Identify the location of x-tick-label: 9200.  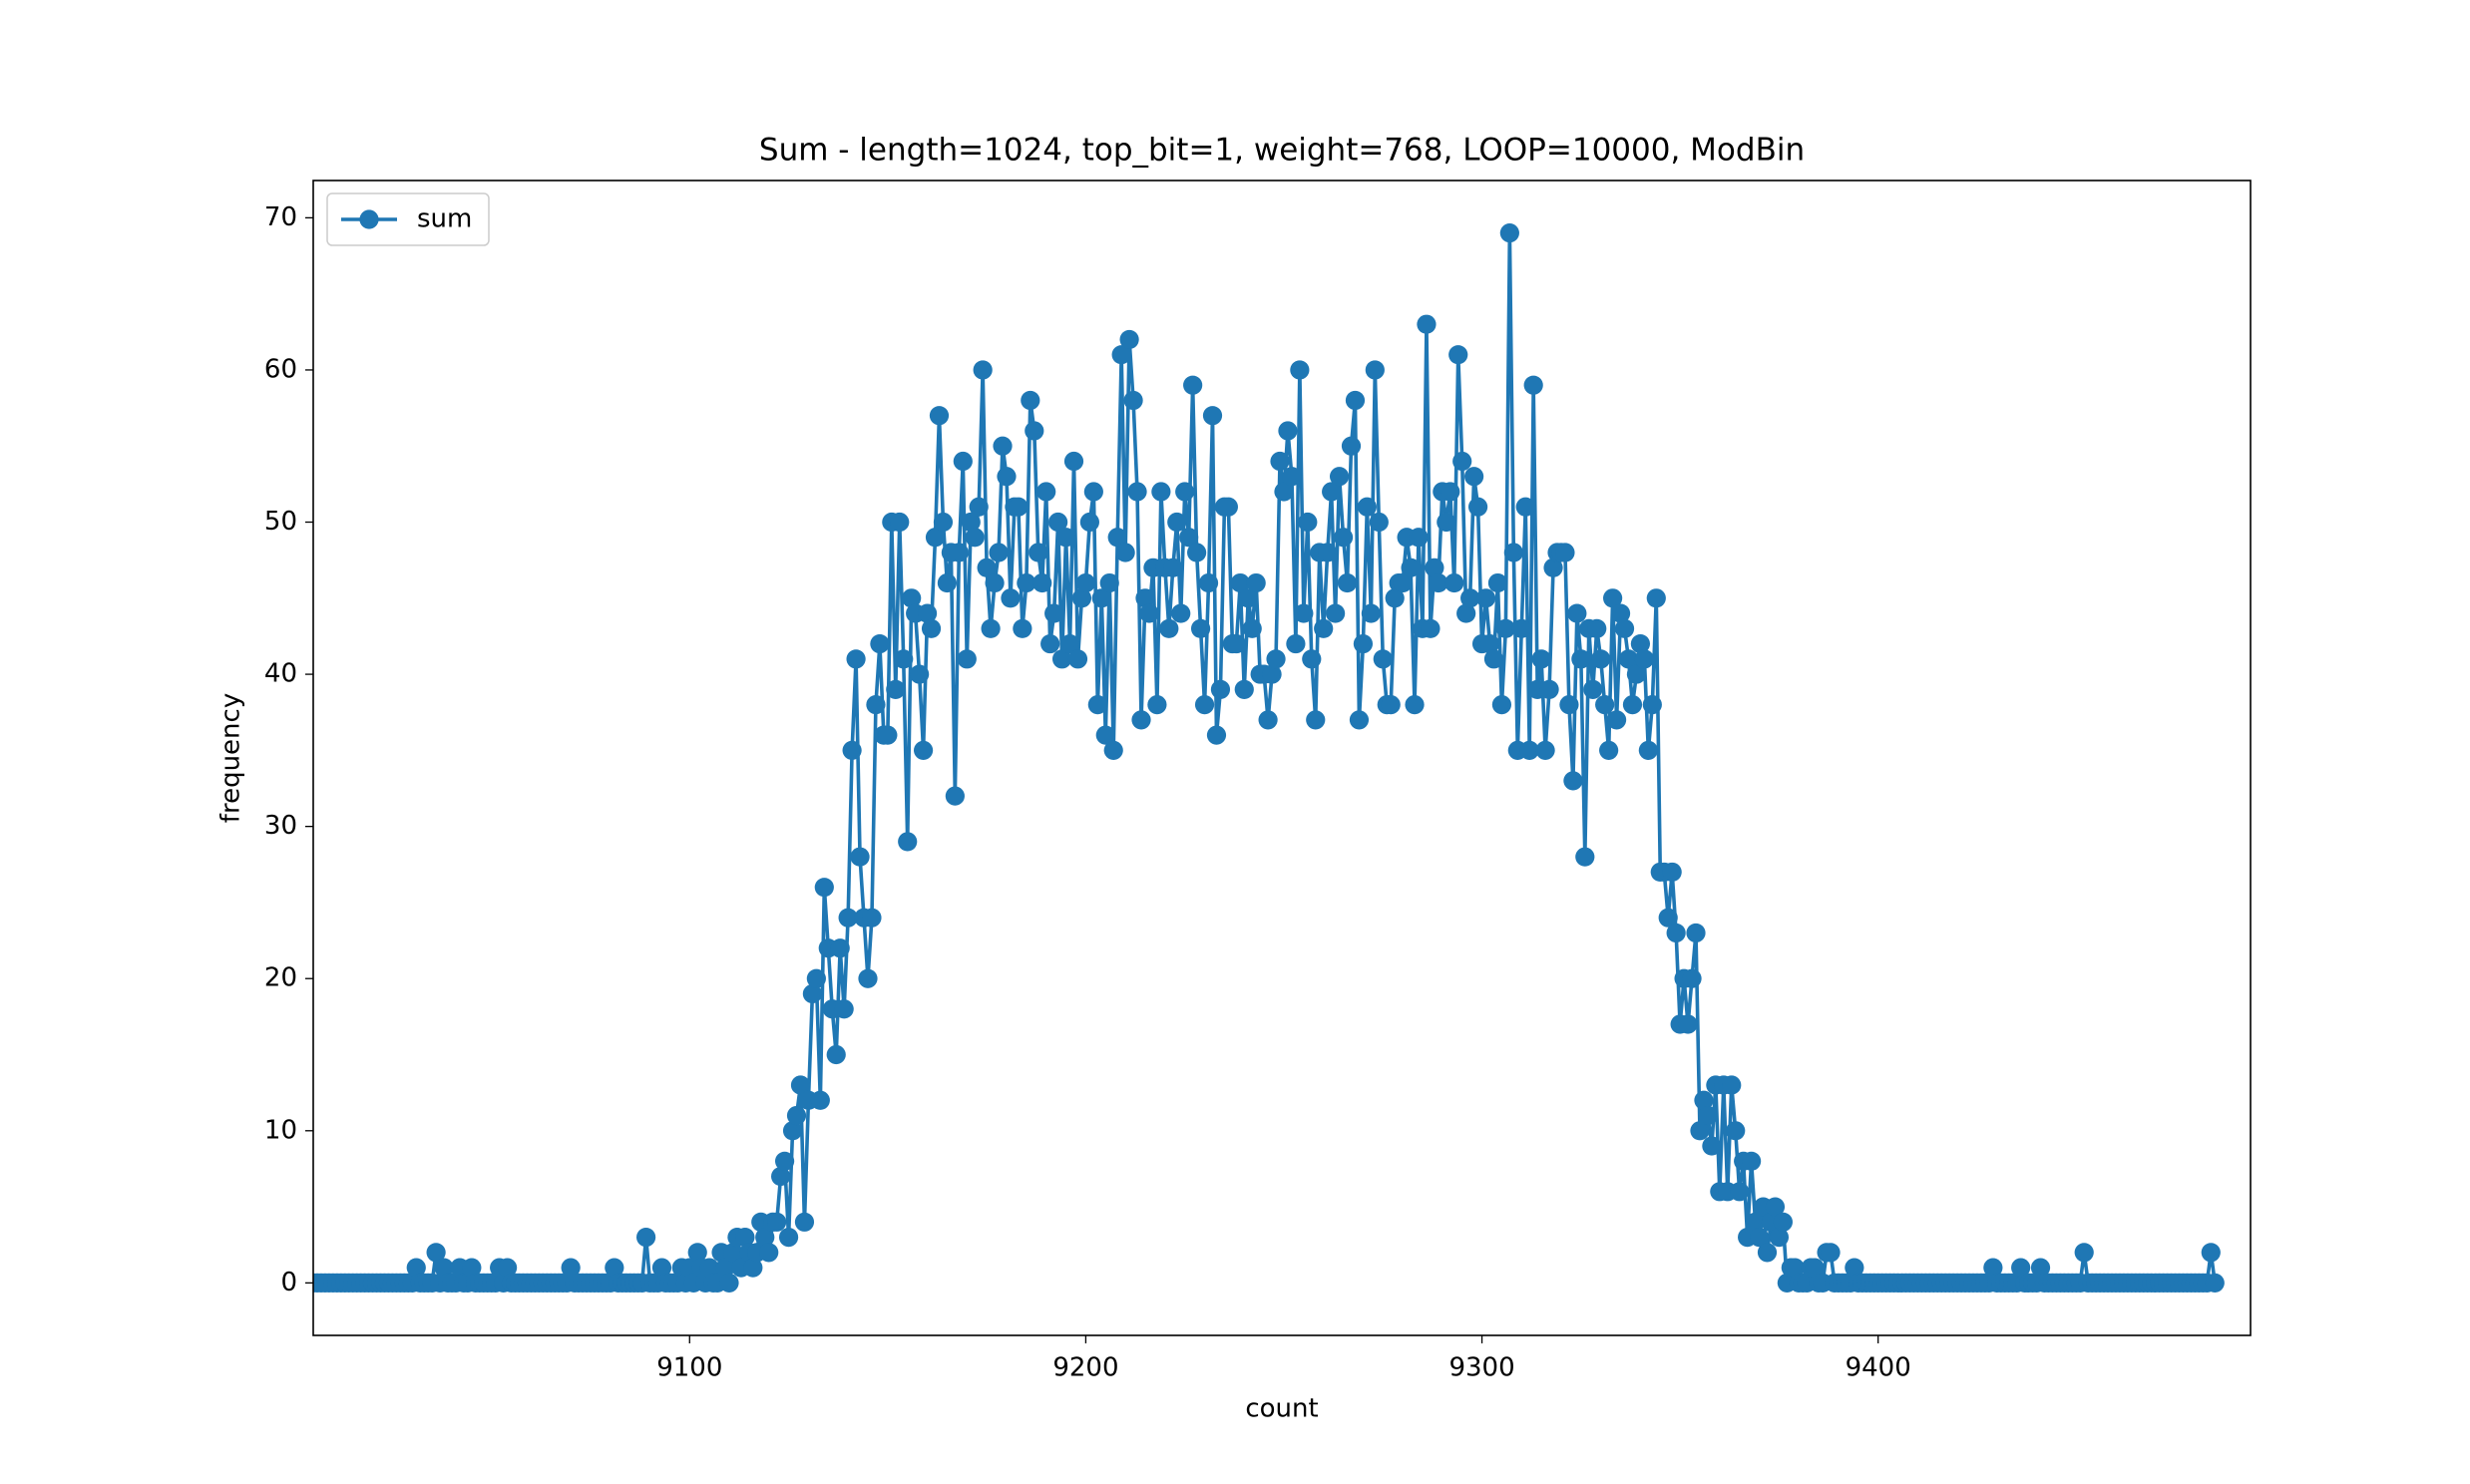
(1085, 1368).